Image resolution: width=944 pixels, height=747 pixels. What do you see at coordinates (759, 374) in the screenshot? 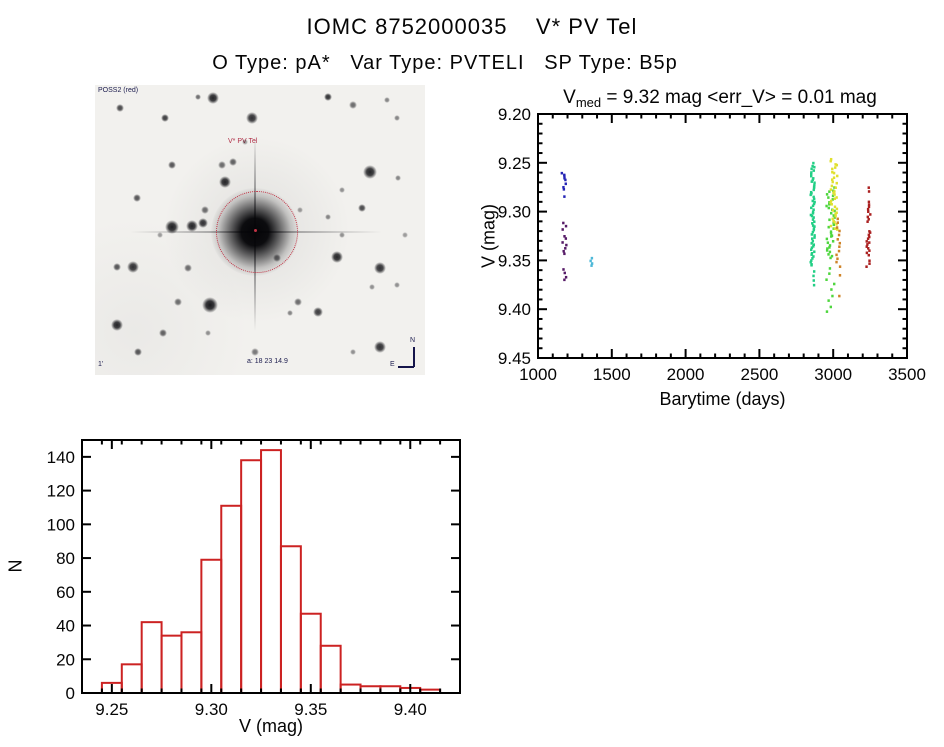
I see `x-tick-label: 2500` at bounding box center [759, 374].